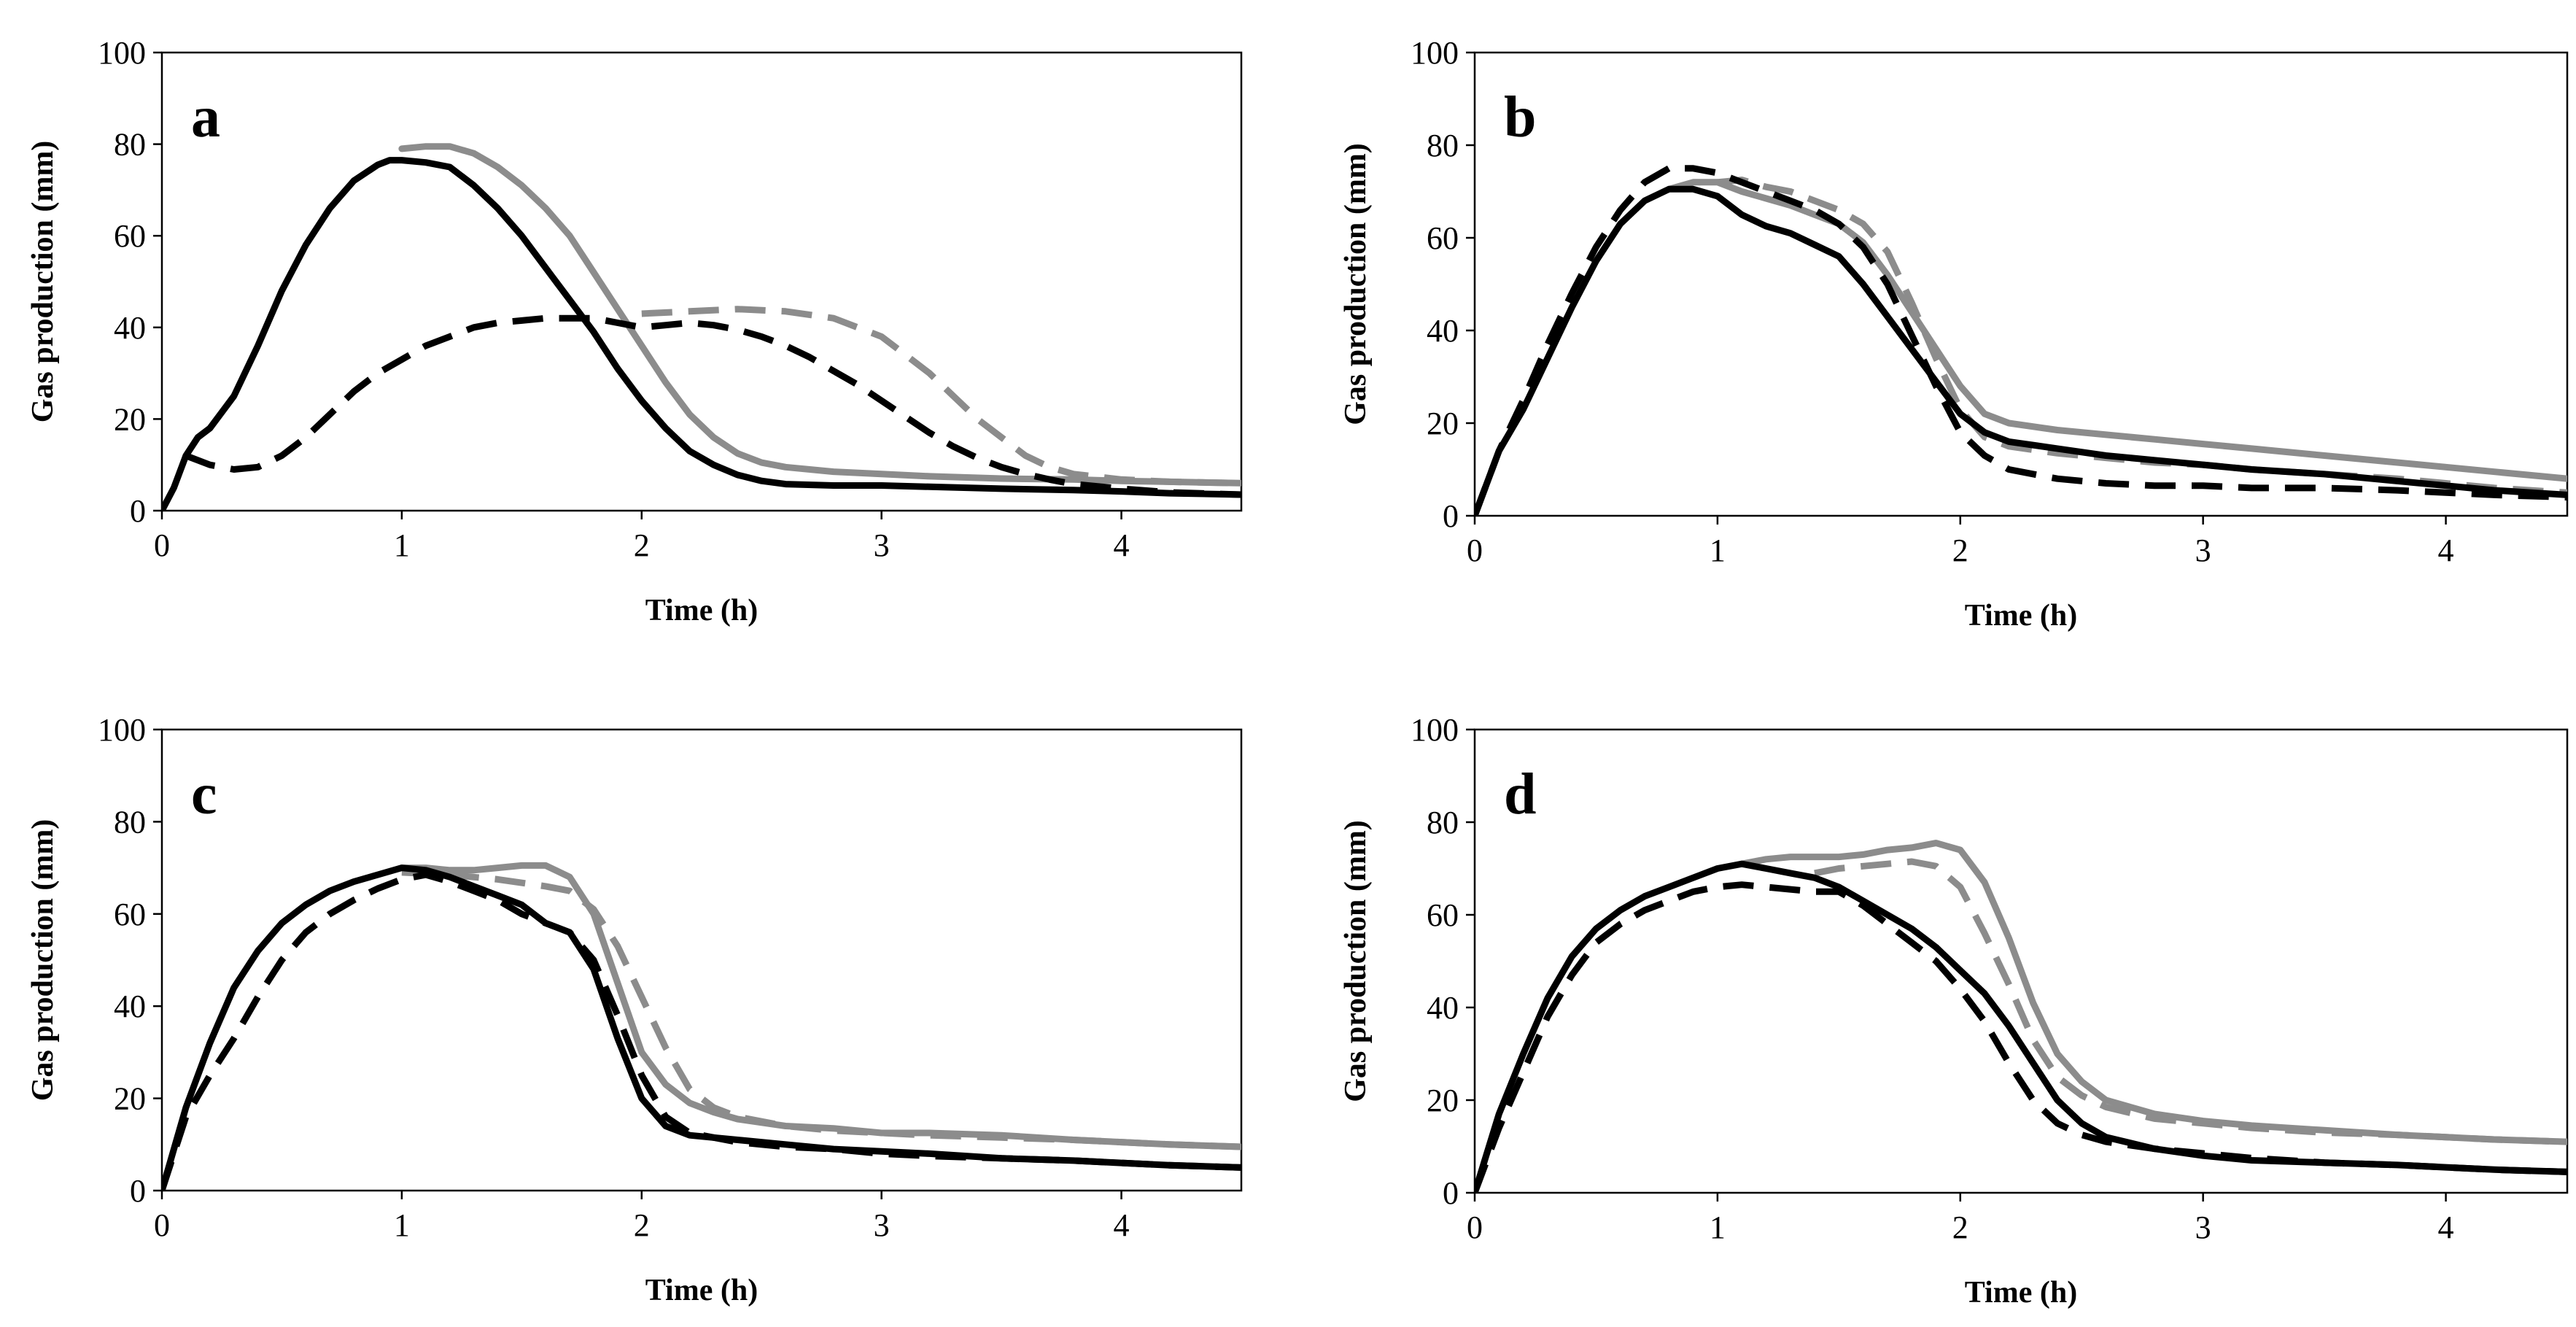 The image size is (2576, 1327). What do you see at coordinates (205, 118) in the screenshot?
I see `panel-letter: a` at bounding box center [205, 118].